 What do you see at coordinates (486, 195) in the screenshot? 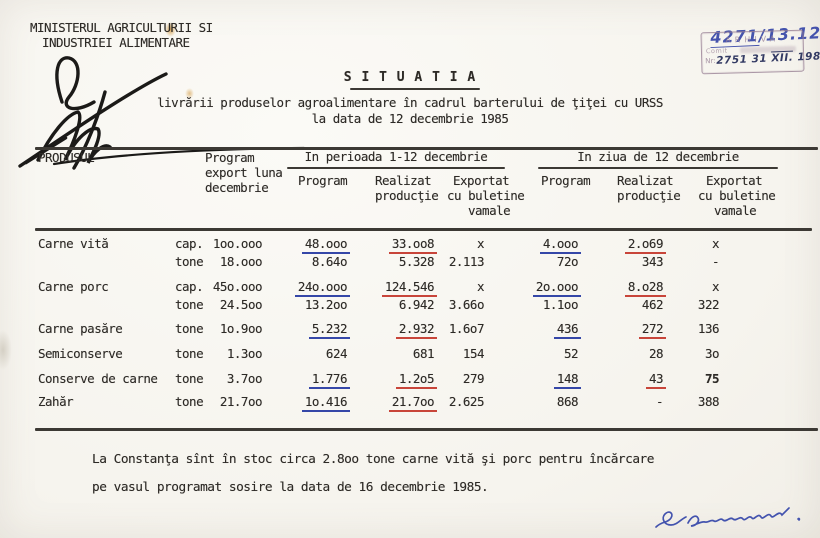
I see `col-header-period-exportat-l2: cu buletine` at bounding box center [486, 195].